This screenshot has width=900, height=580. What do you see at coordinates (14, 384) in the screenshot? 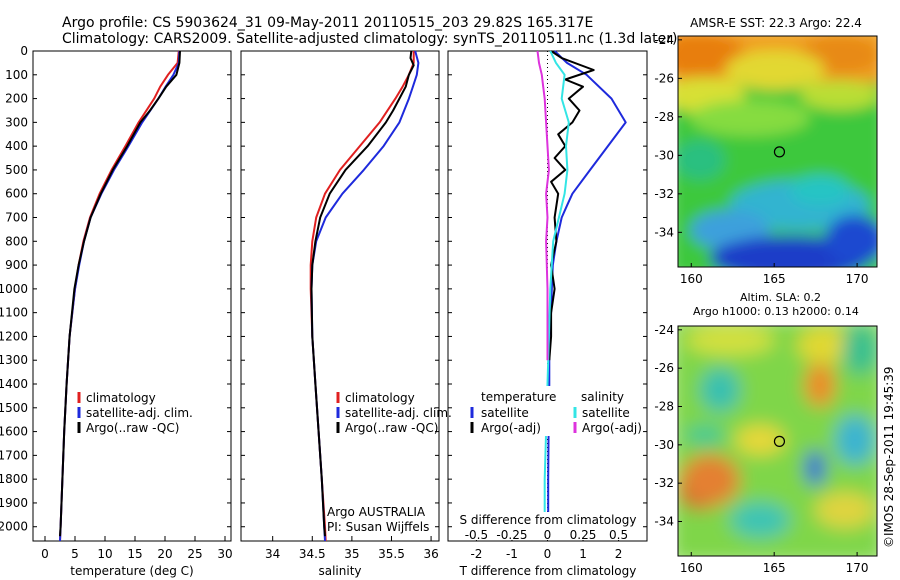
I see `y-tick-label: 1400` at bounding box center [14, 384].